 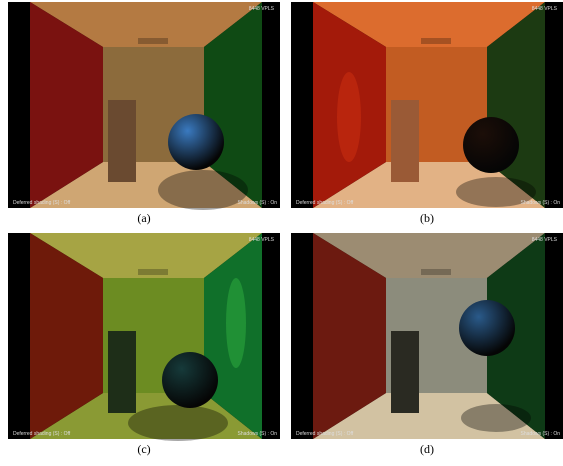 I want to click on green-wall, so click(x=516, y=336).